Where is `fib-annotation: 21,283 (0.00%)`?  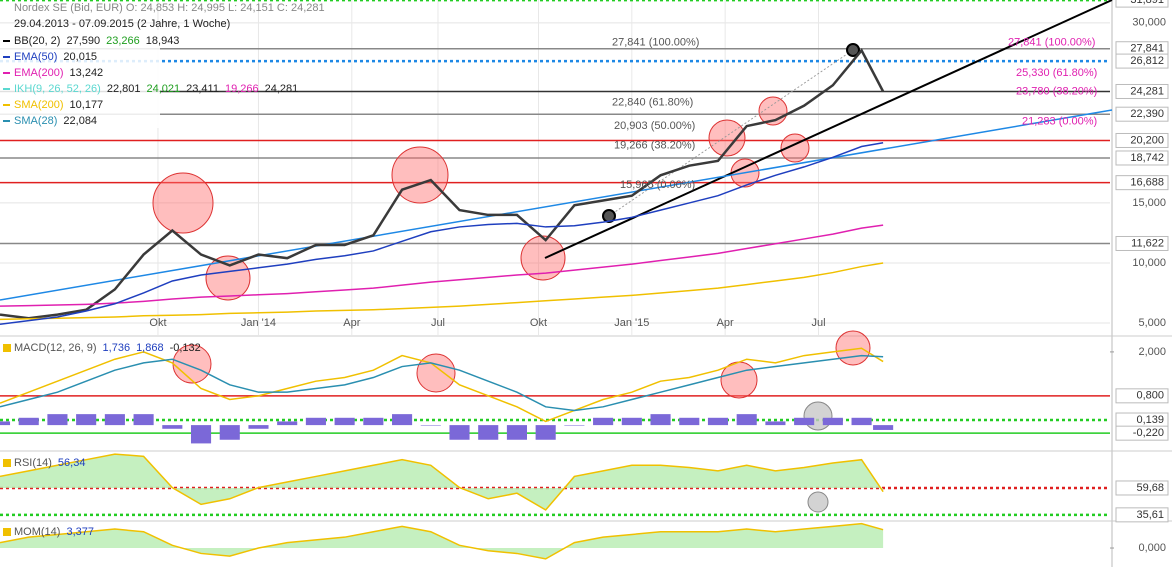
fib-annotation: 21,283 (0.00%) is located at coordinates (1059, 121).